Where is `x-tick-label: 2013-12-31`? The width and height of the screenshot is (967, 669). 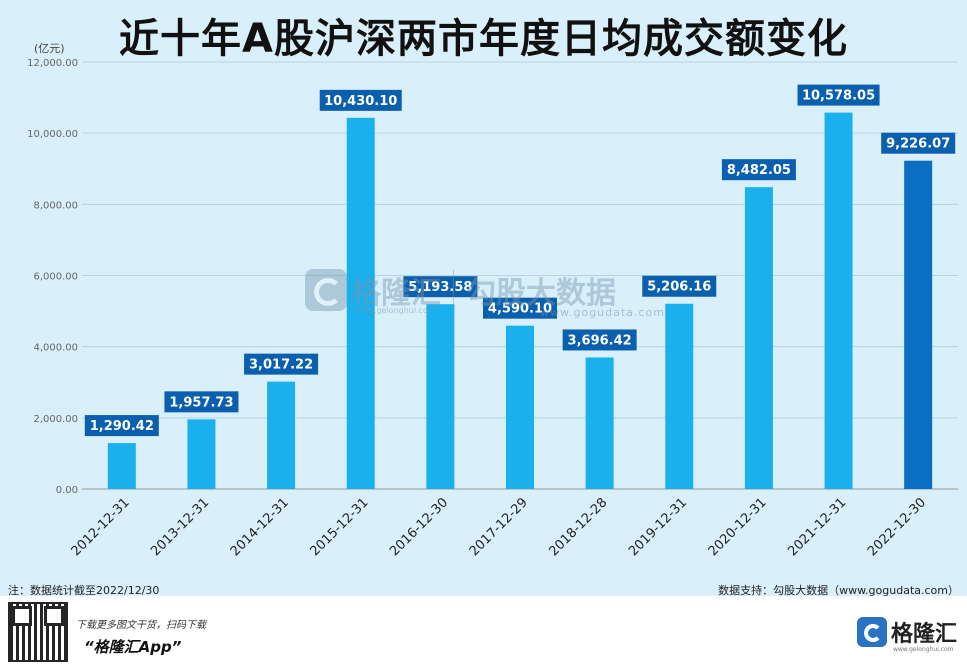
x-tick-label: 2013-12-31 is located at coordinates (180, 527).